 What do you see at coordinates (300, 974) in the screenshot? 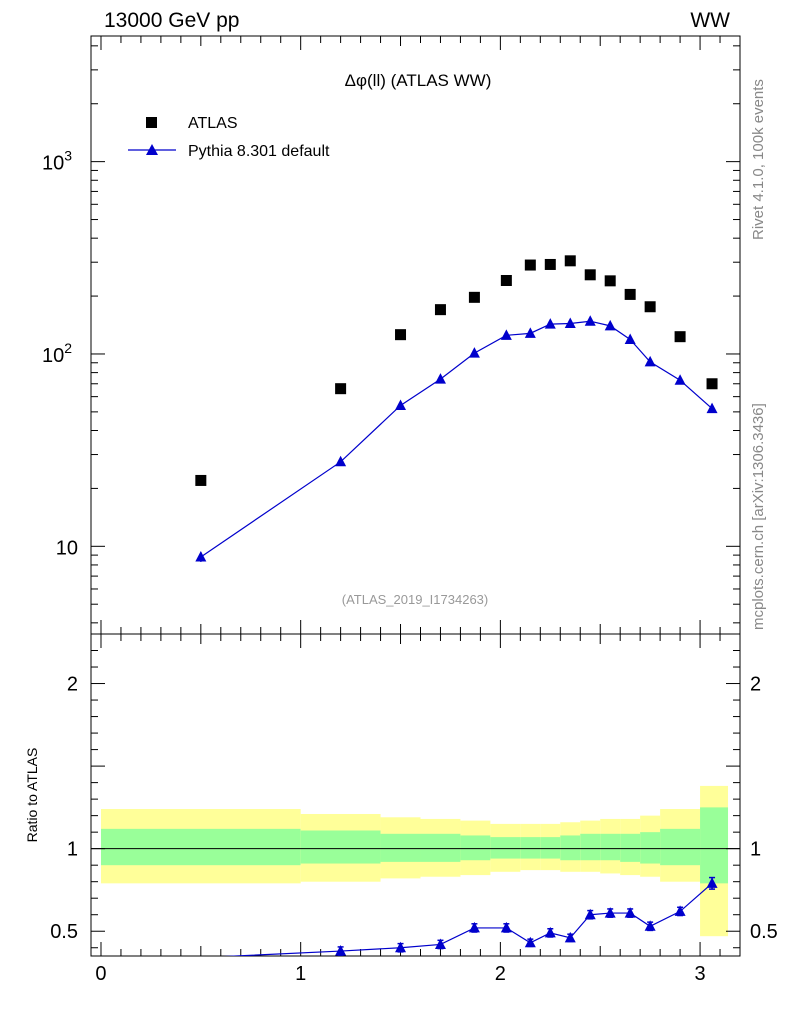
I see `ratio-xtick-label: 1` at bounding box center [300, 974].